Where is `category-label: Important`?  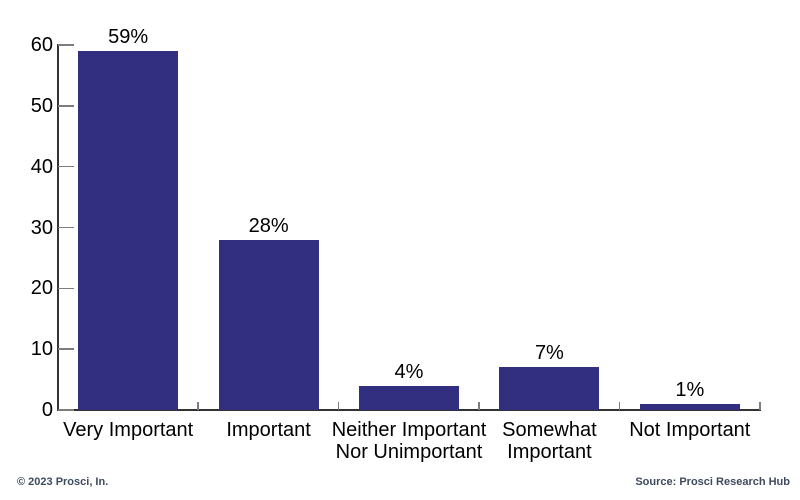 category-label: Important is located at coordinates (268, 430).